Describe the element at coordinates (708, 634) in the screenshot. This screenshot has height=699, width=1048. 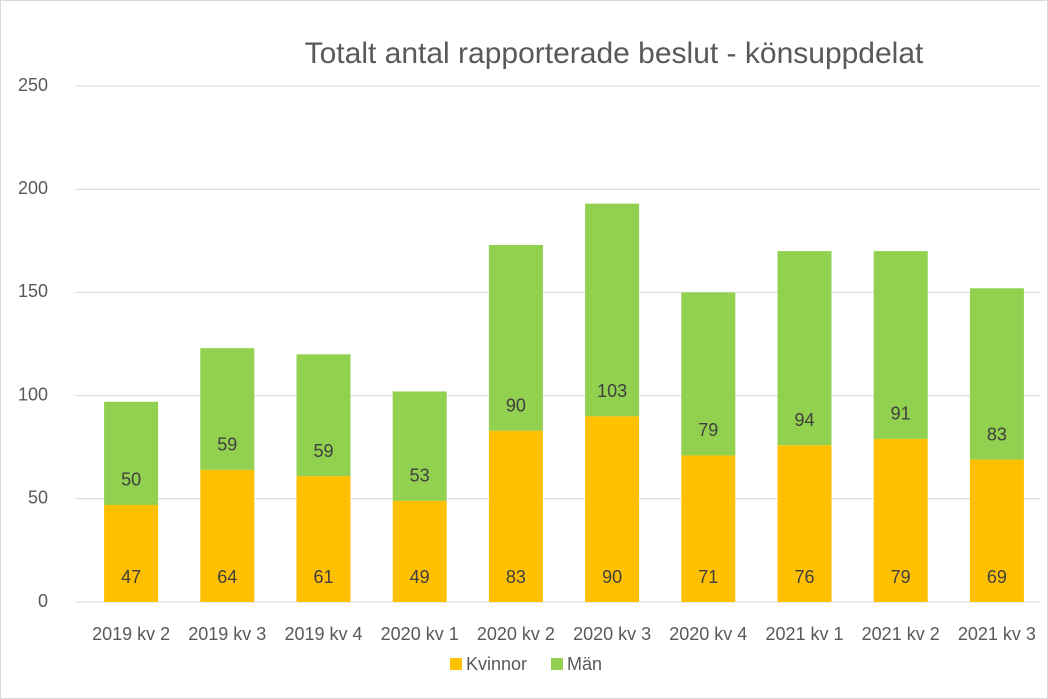
I see `x-tick-label: 2020 kv 4` at that location.